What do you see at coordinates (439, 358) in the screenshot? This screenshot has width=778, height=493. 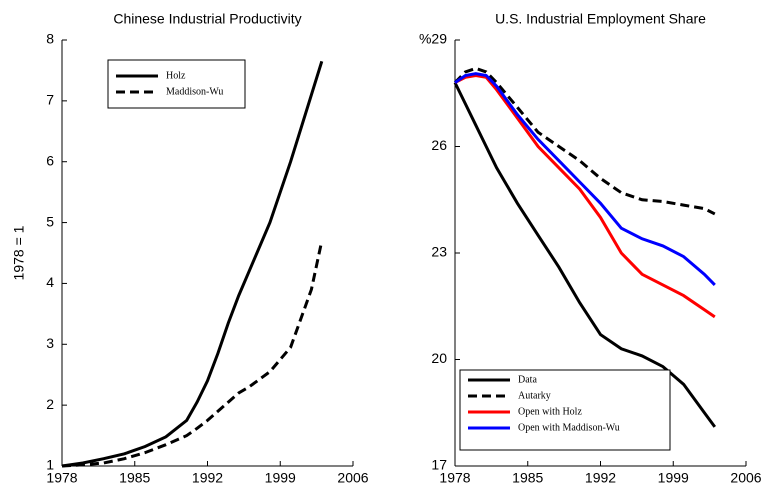 I see `y-tick-label: 20` at bounding box center [439, 358].